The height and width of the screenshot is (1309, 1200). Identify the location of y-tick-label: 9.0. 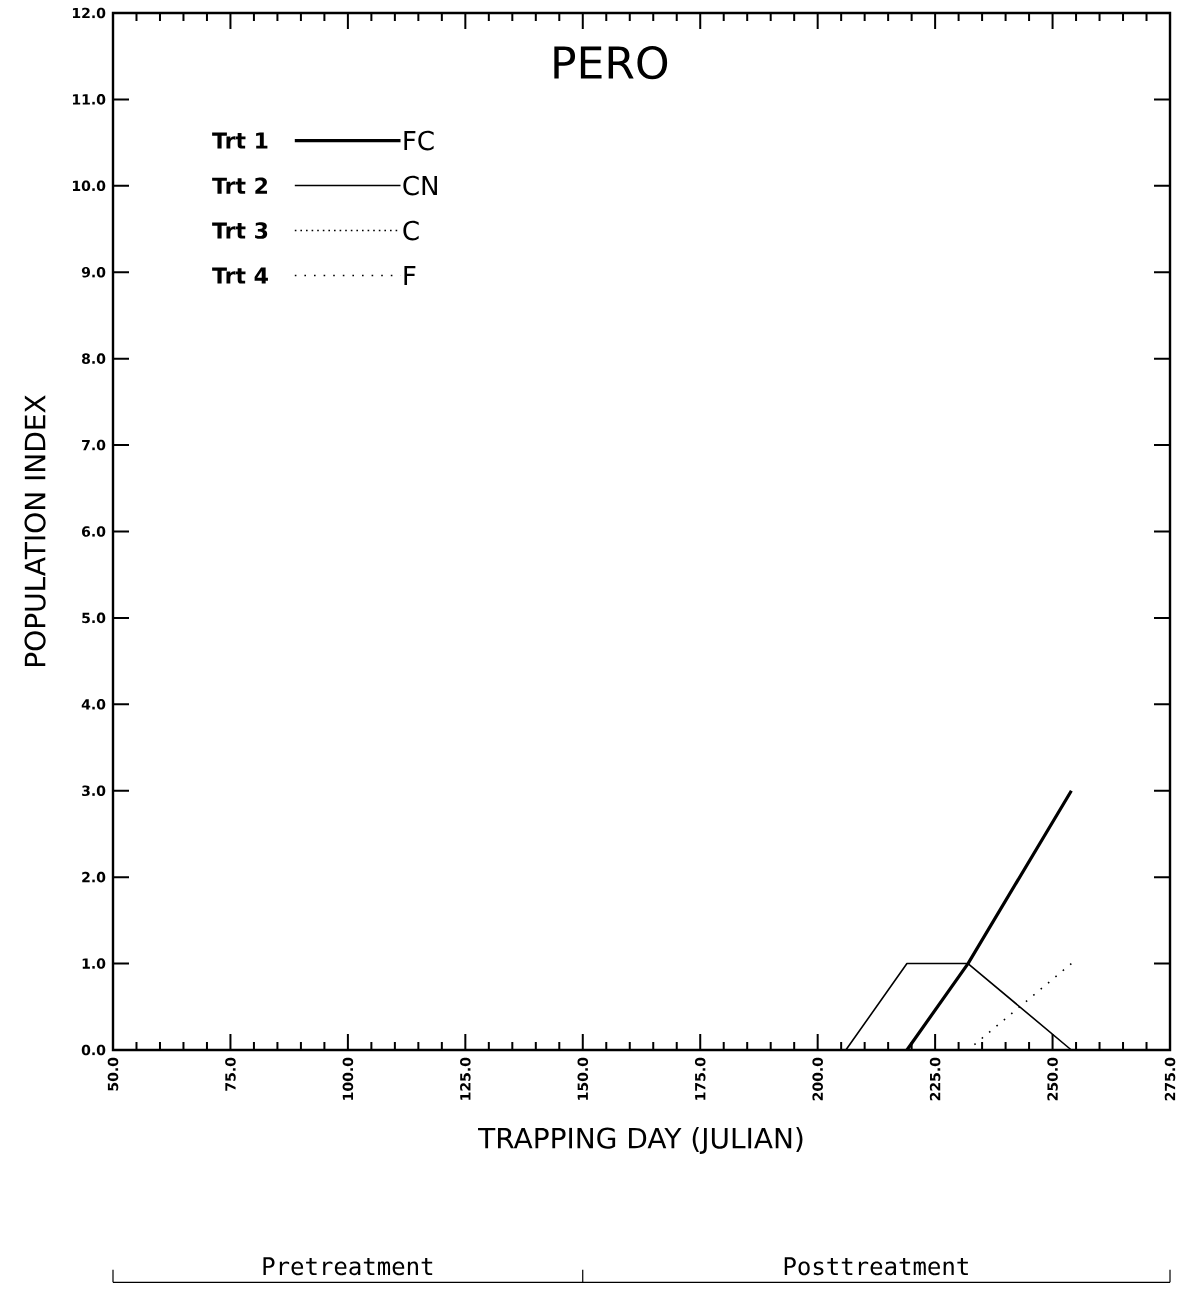
(93, 272).